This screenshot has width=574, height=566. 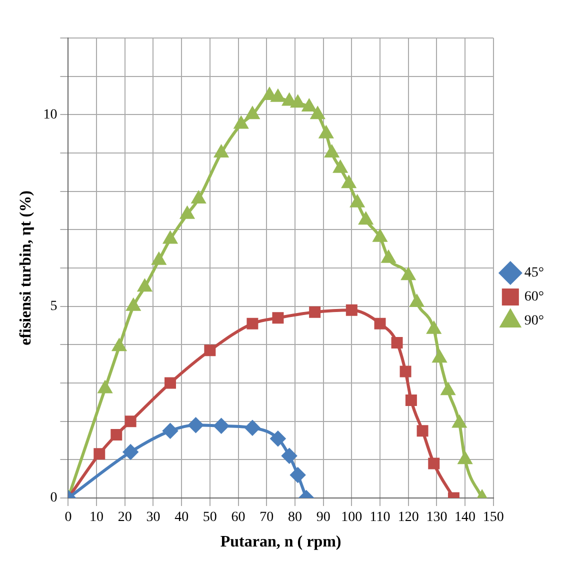 What do you see at coordinates (534, 297) in the screenshot?
I see `legend-label: 60°` at bounding box center [534, 297].